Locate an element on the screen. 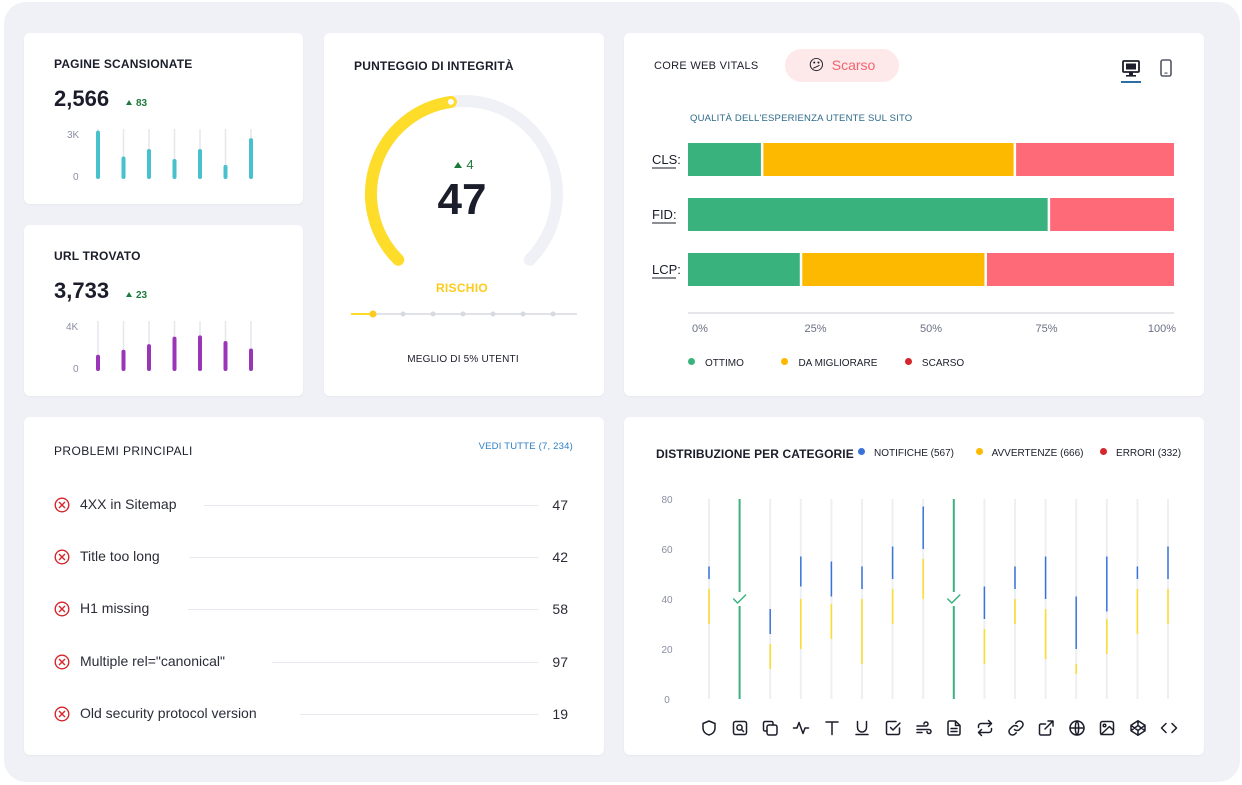 Image resolution: width=1242 pixels, height=785 pixels. legend-label: AVVERTENZE (666) is located at coordinates (1037, 453).